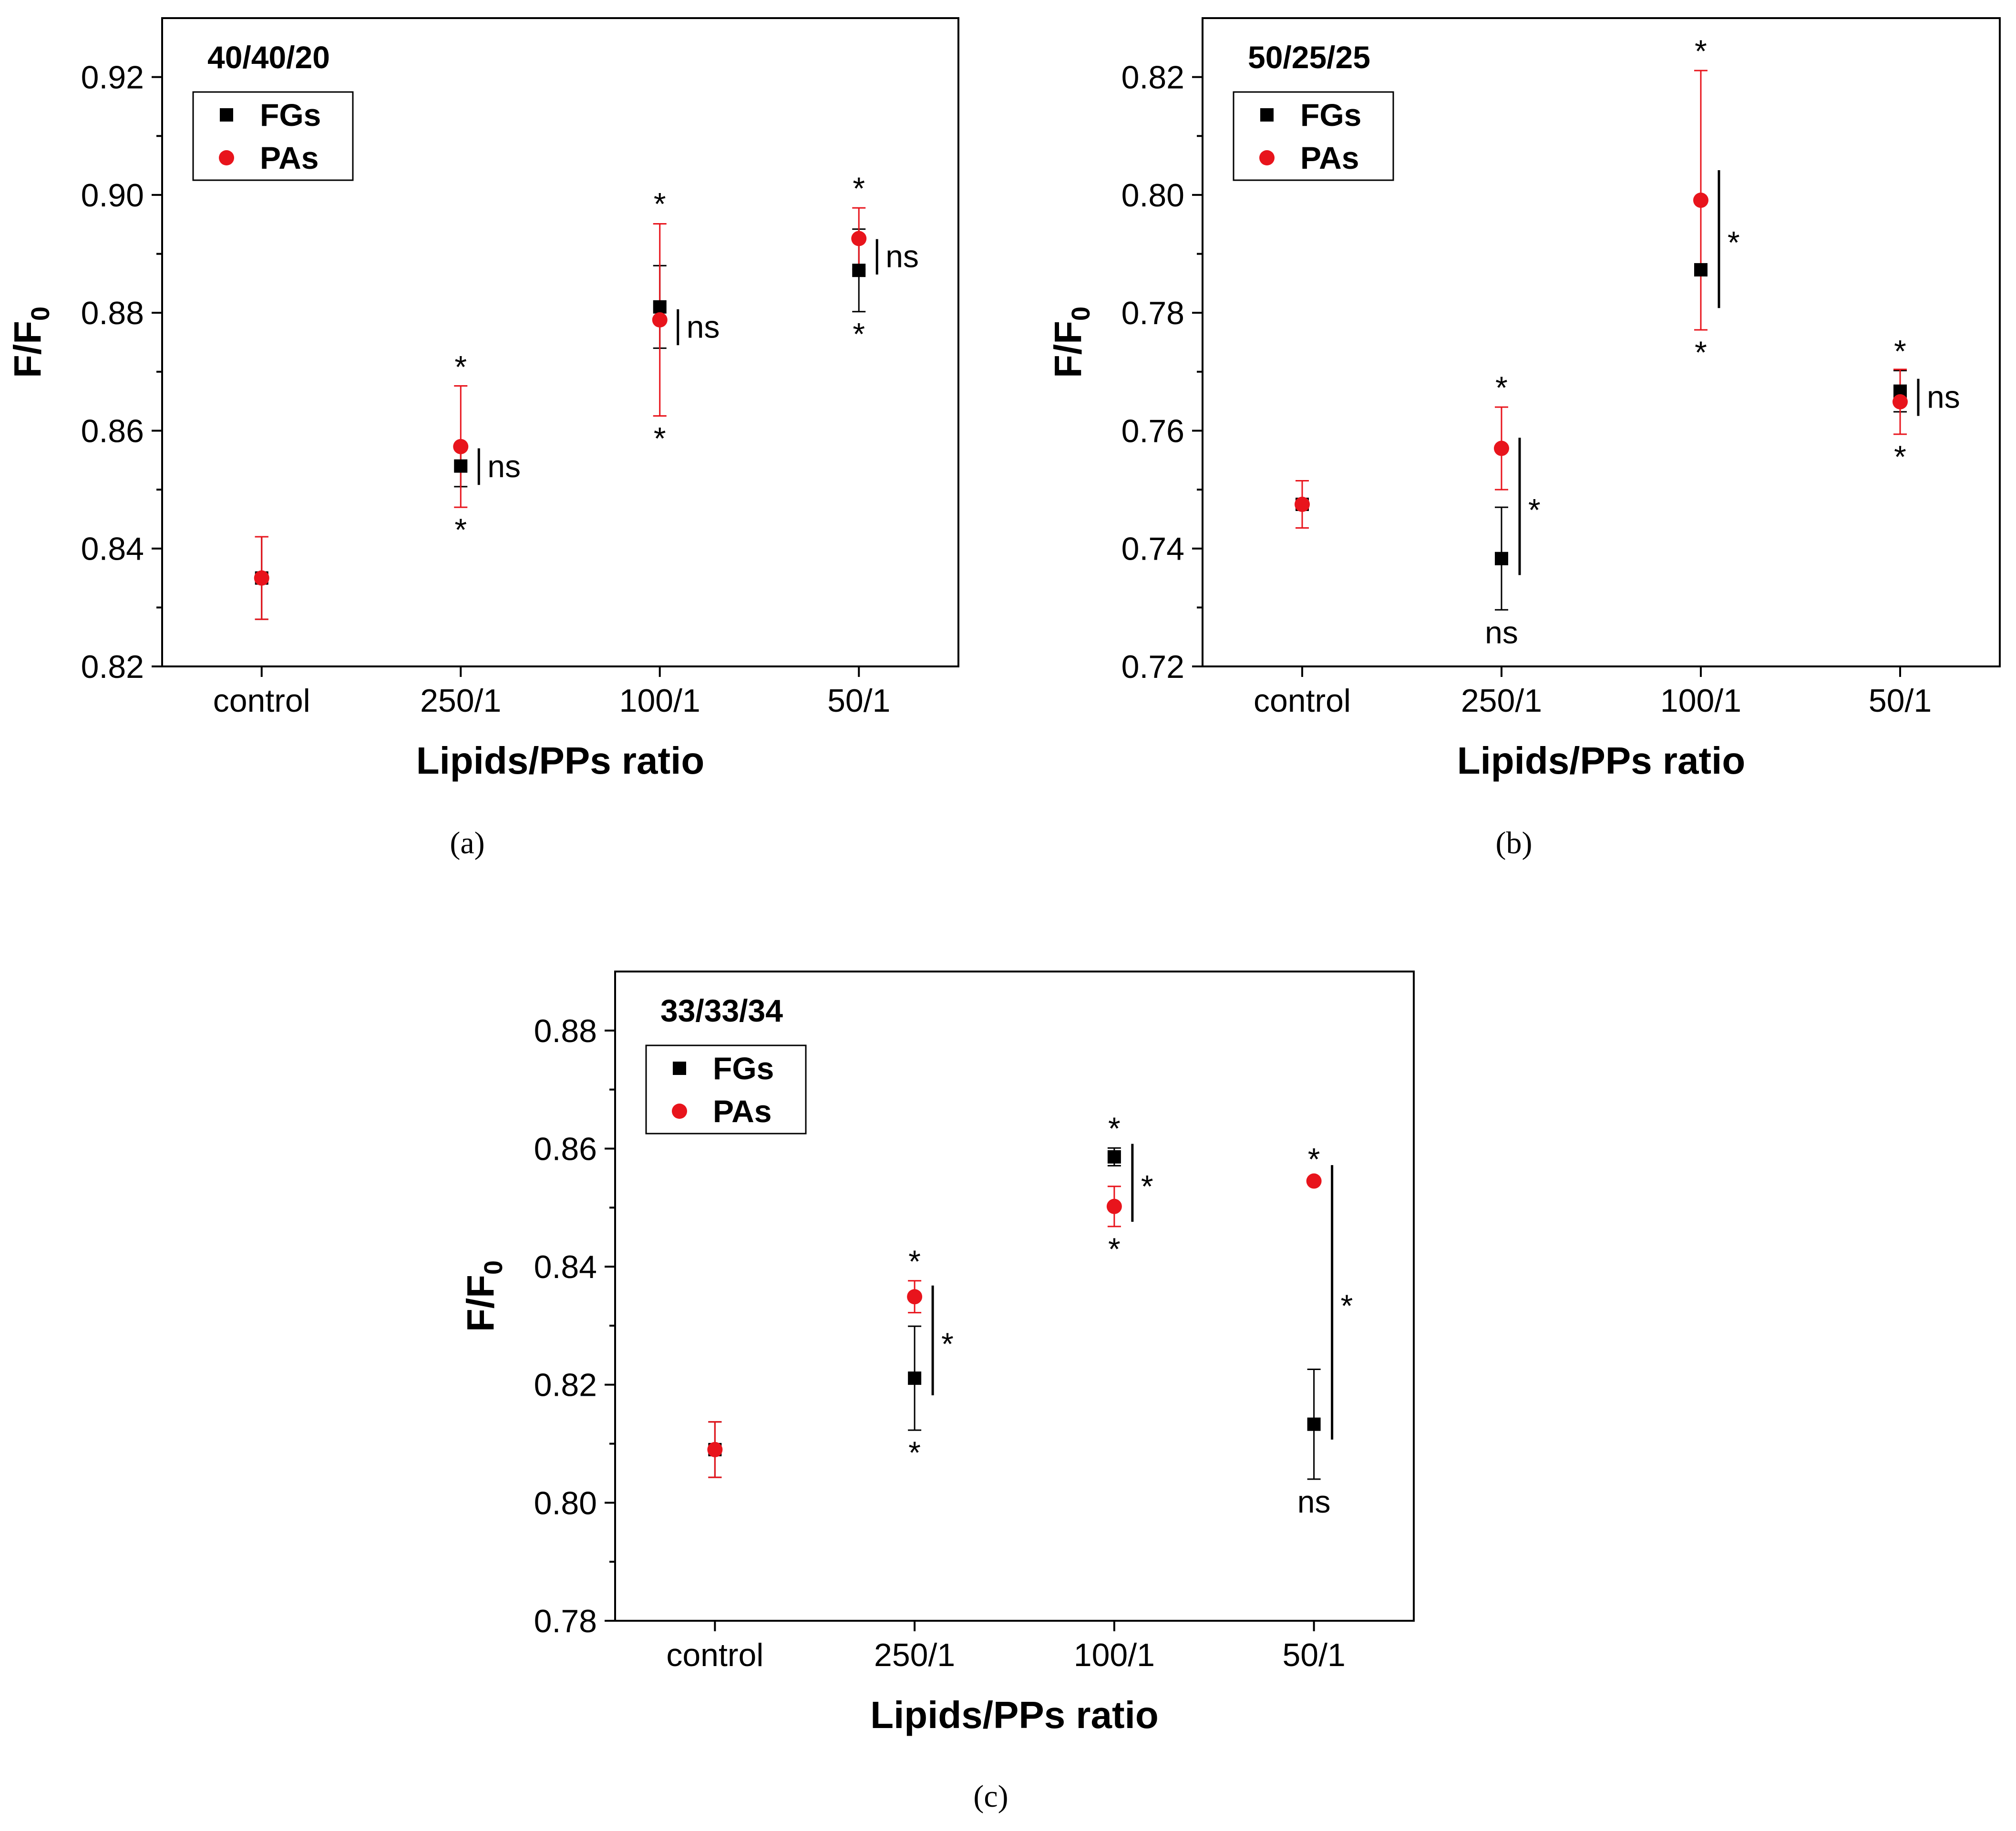 Image resolution: width=2016 pixels, height=1831 pixels. Describe the element at coordinates (1514, 843) in the screenshot. I see `panel-caption: (b)` at that location.